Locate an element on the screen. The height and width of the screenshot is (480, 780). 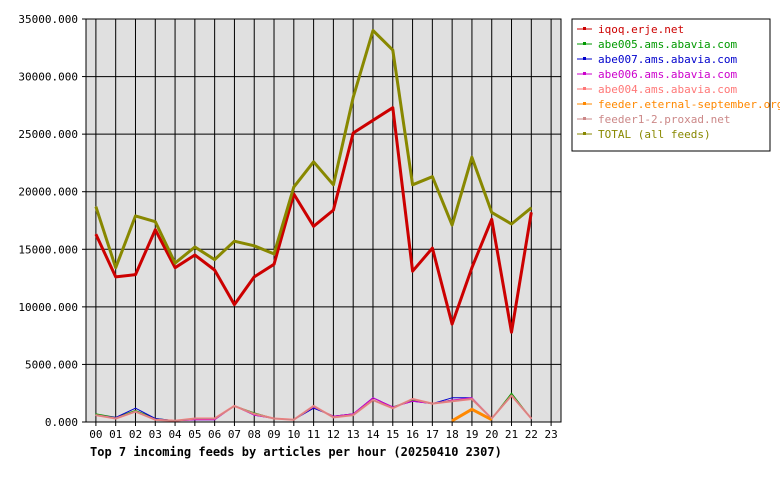
x-tick-label: 04 is located at coordinates (175, 434).